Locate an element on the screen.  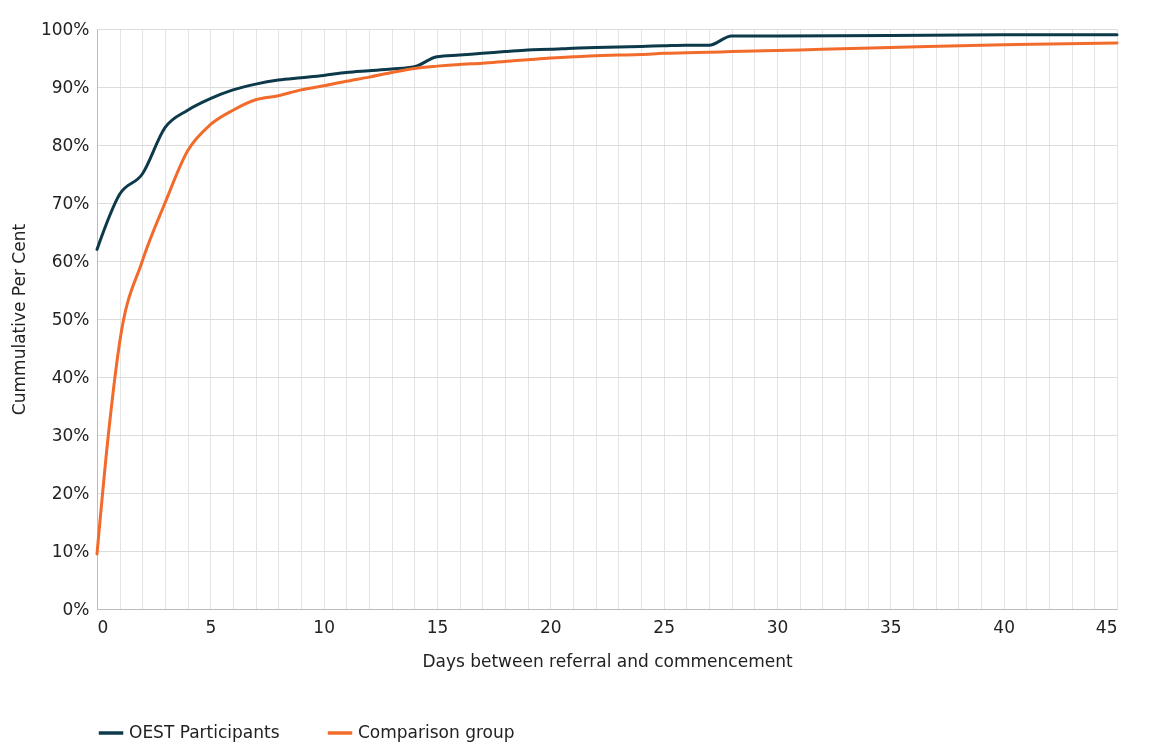
x-tick-label: 15 is located at coordinates (437, 626).